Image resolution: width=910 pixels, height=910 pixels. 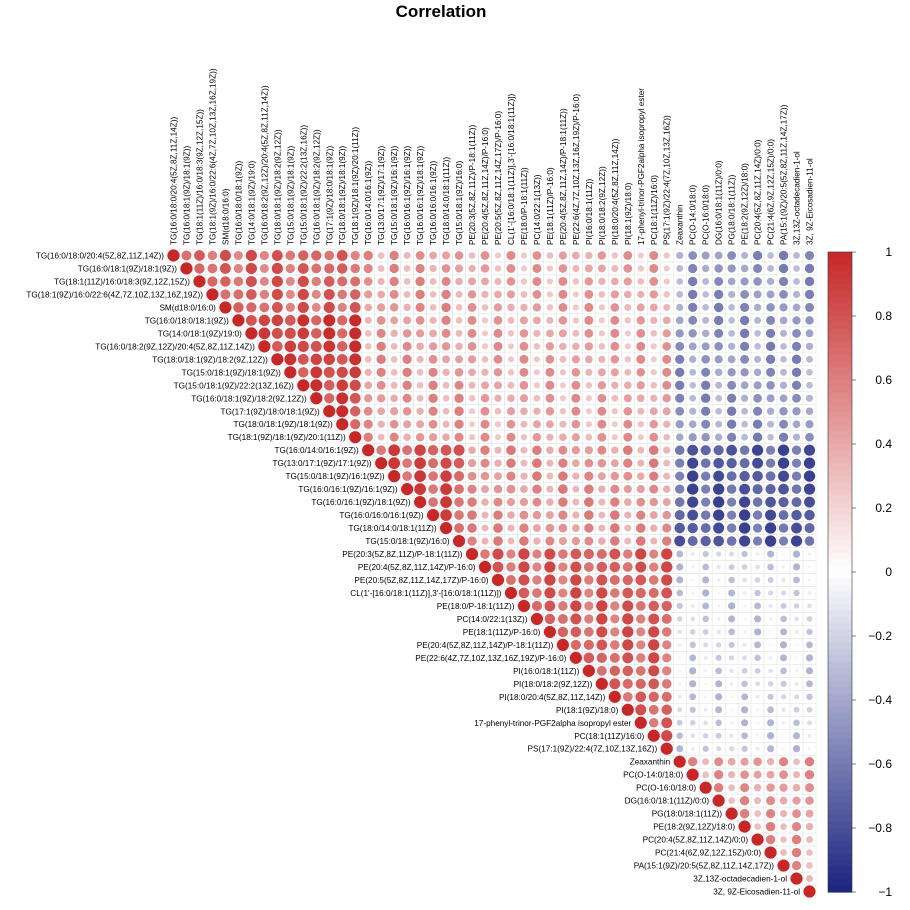 What do you see at coordinates (706, 215) in the screenshot?
I see `column-label: PC(O-16:0/18:0)` at bounding box center [706, 215].